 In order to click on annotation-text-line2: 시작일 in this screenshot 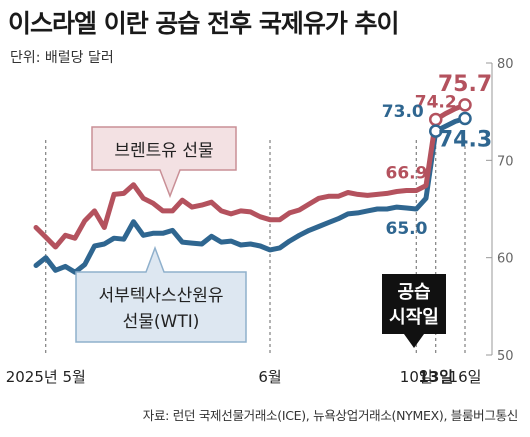, I will do `click(414, 317)`.